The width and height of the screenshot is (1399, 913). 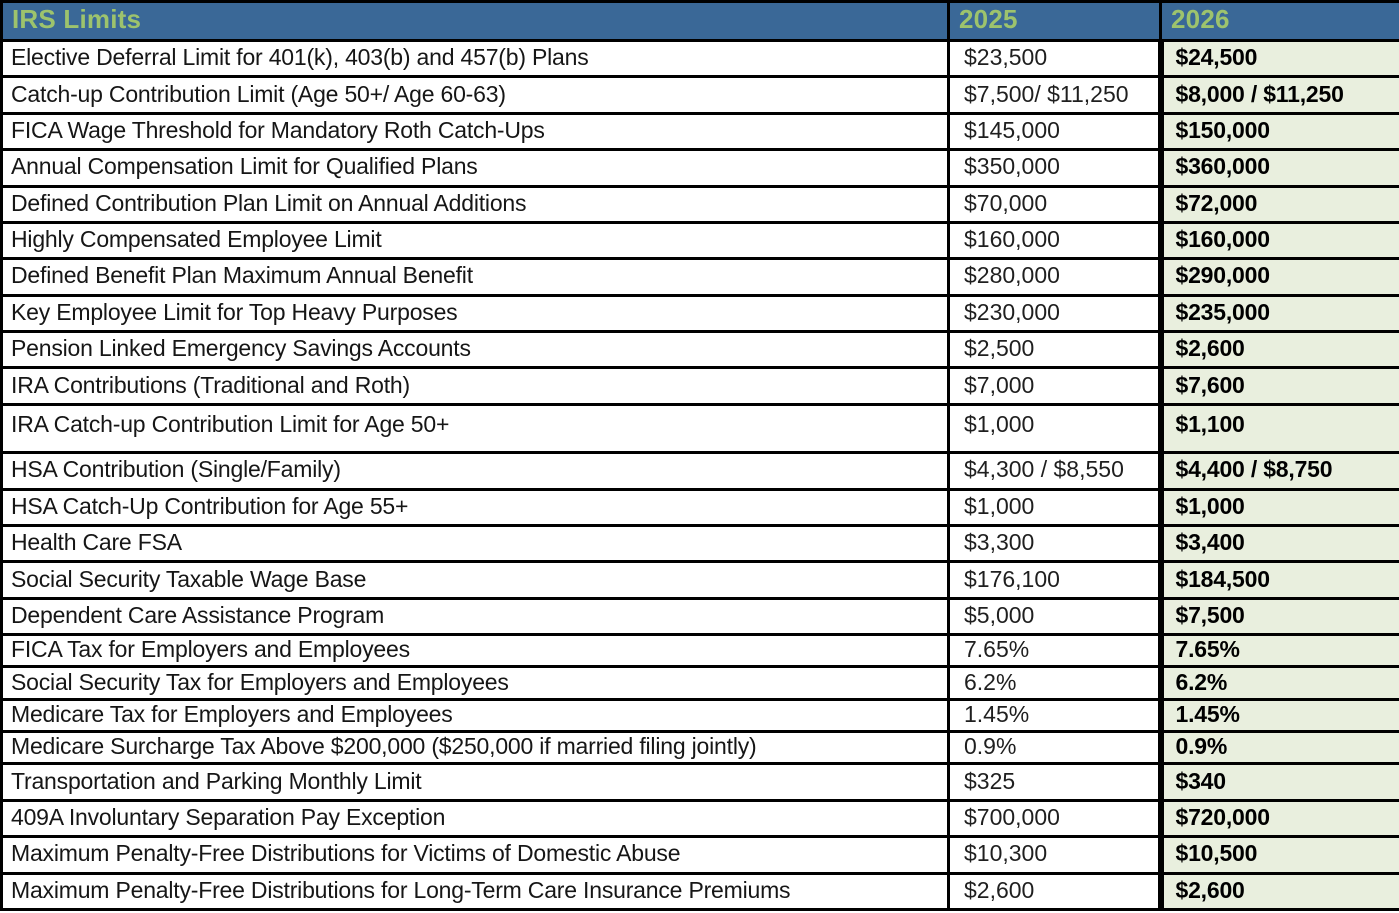 I want to click on limit-name: HSA Contribution (Single/Family), so click(x=475, y=471).